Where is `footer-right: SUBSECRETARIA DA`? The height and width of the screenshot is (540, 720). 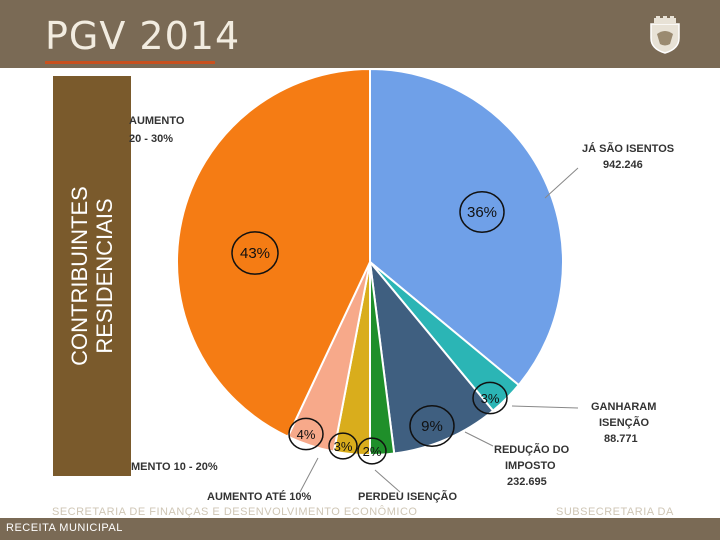 footer-right: SUBSECRETARIA DA is located at coordinates (615, 512).